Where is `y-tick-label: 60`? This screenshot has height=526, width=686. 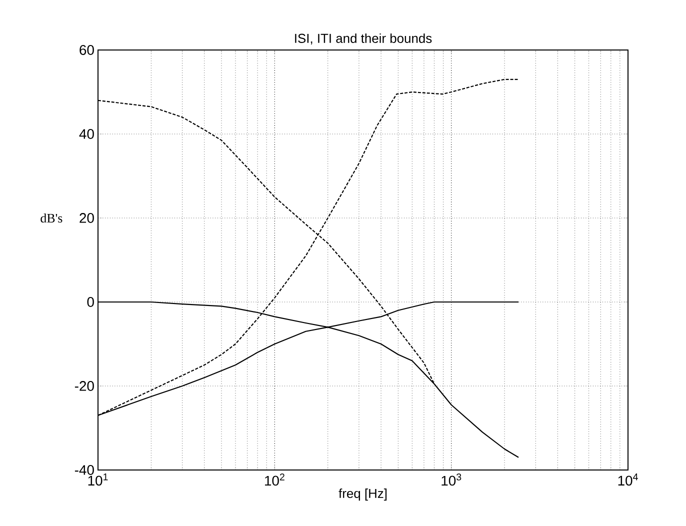
y-tick-label: 60 is located at coordinates (87, 50).